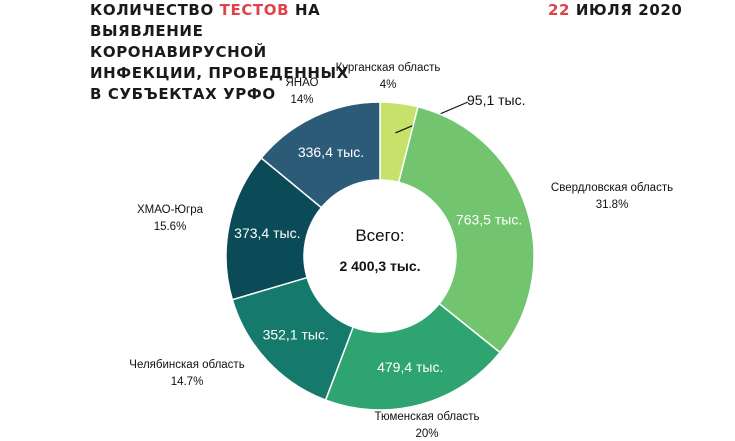  I want to click on percent-label-челябинская-область: 14.7%, so click(187, 382).